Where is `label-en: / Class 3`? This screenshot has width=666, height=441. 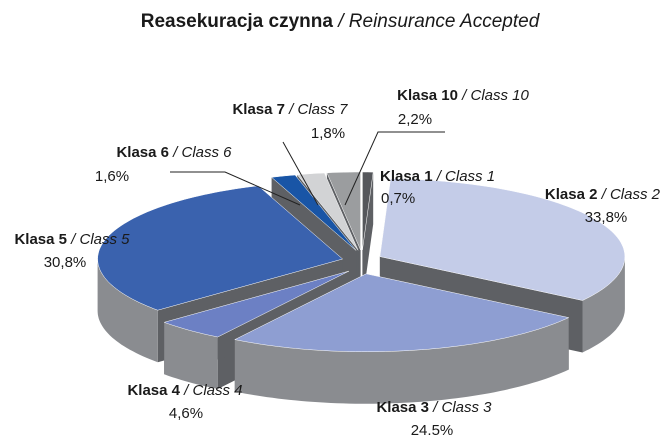
label-en: / Class 3 is located at coordinates (462, 407).